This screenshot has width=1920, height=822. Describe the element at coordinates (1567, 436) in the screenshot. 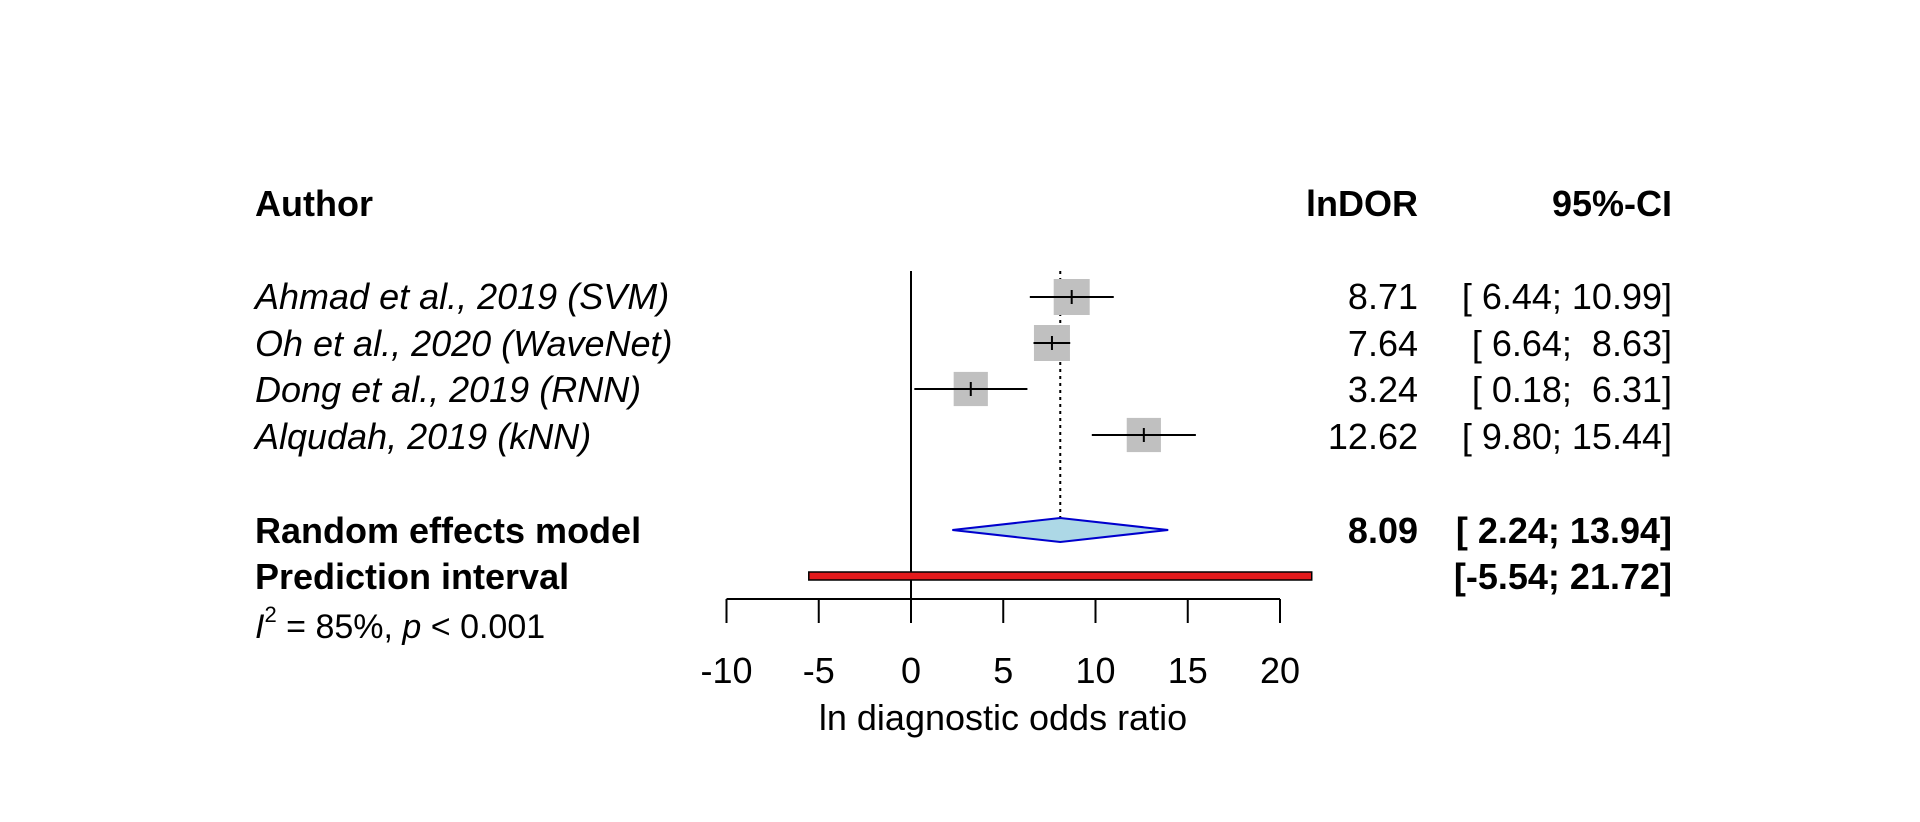

I see `study-ci-3: [ 9.80; 15.44]` at that location.